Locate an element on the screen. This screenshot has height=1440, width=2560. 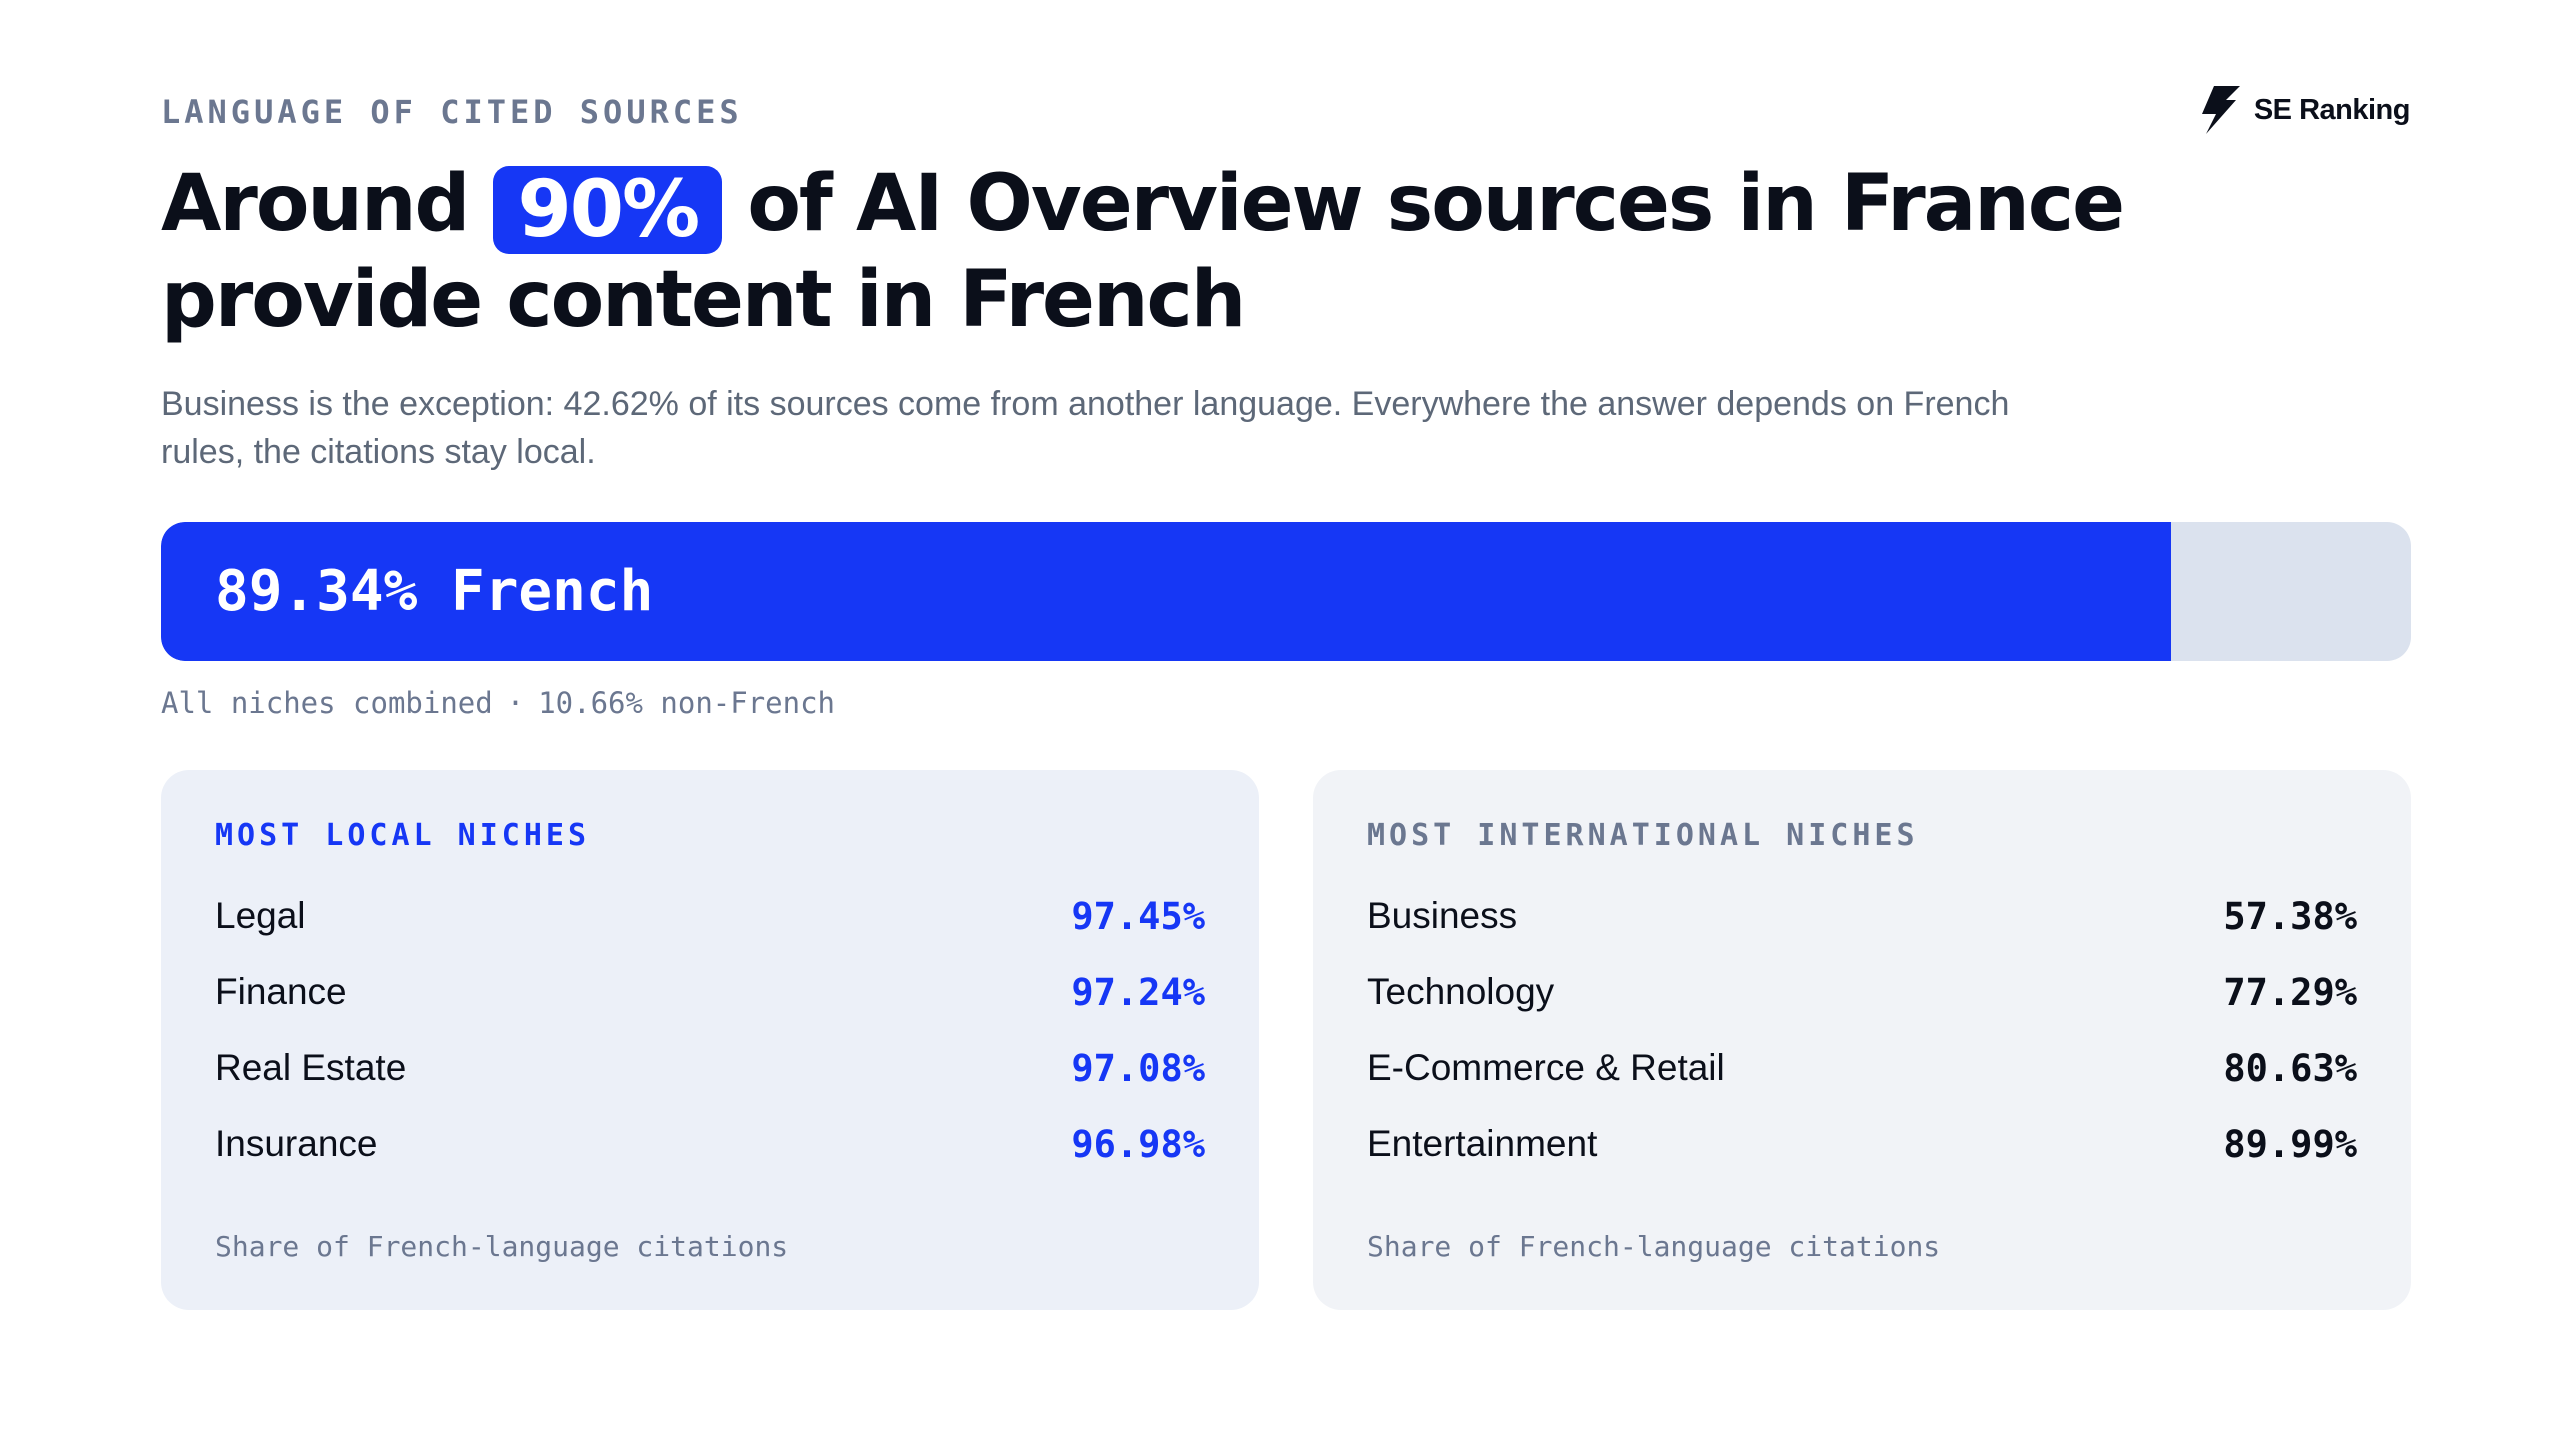
niche-label: Entertainment is located at coordinates (1482, 1143).